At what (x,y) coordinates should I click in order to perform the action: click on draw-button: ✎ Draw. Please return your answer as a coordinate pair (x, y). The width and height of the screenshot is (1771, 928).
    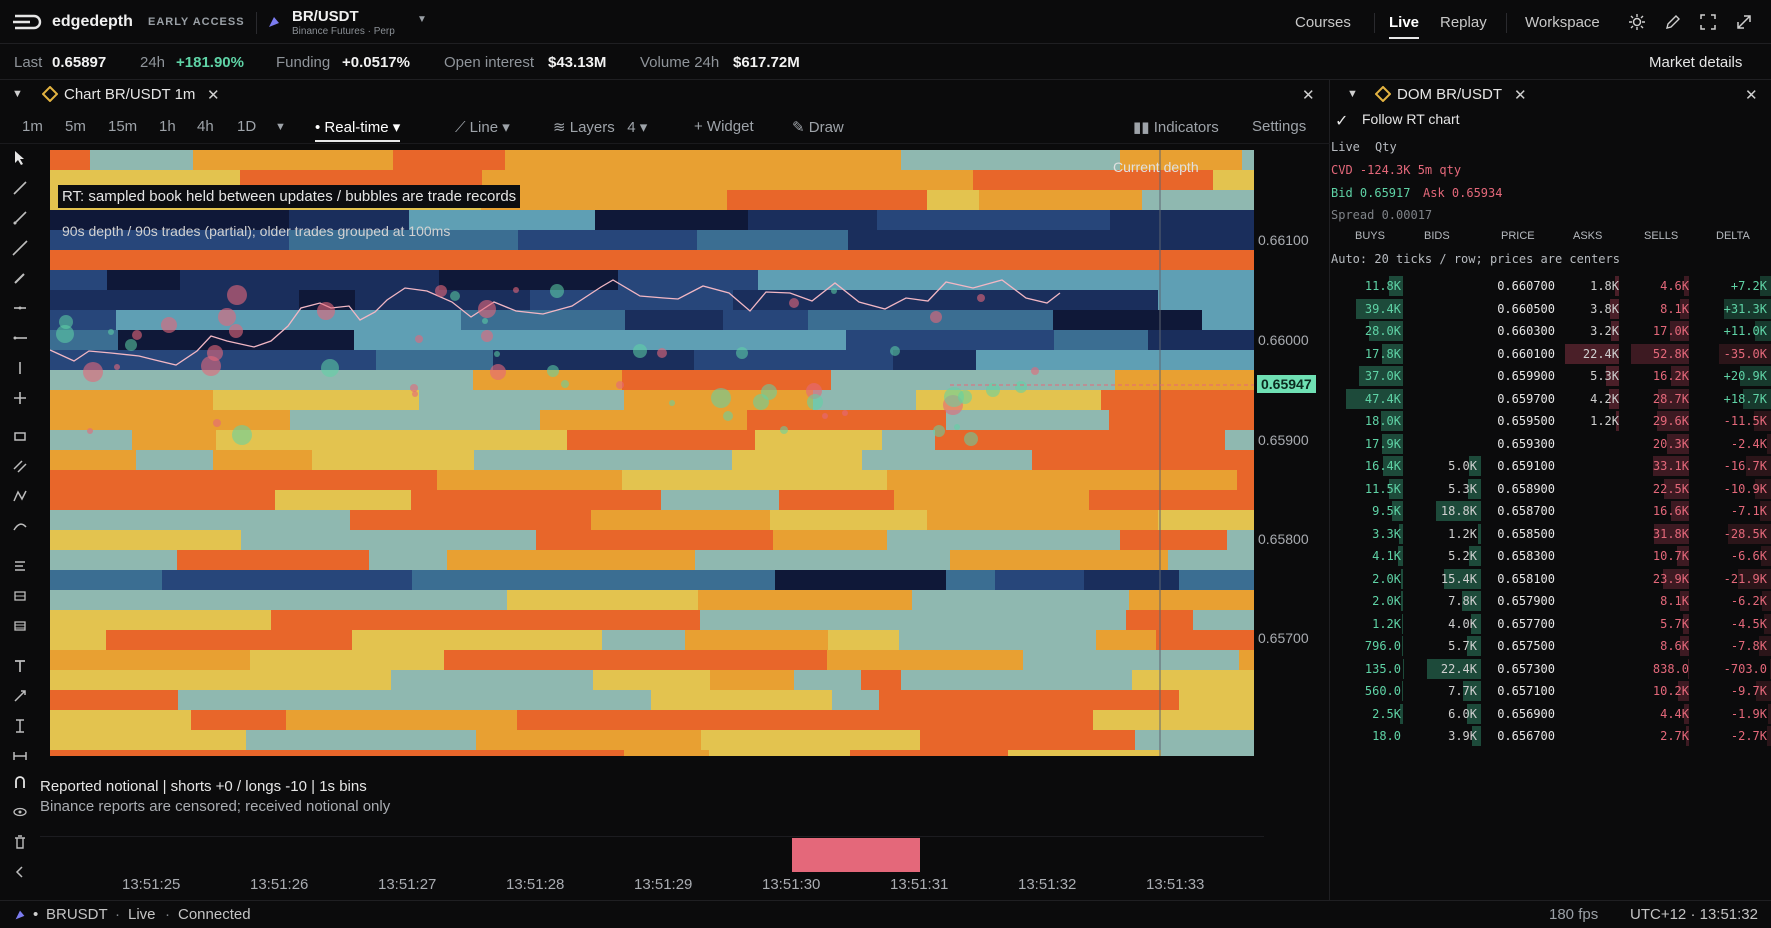
    Looking at the image, I should click on (818, 127).